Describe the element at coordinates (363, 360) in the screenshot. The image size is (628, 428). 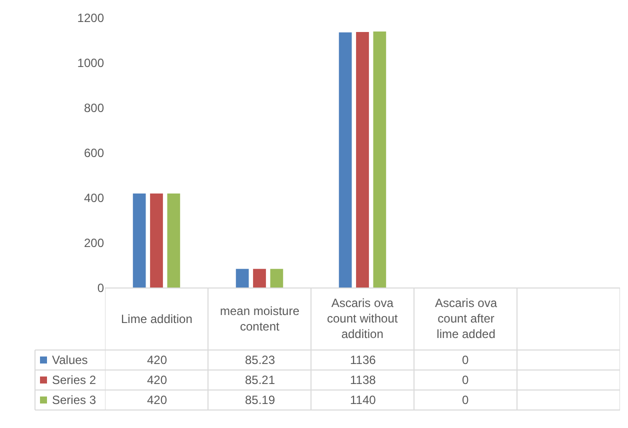
I see `data-label: 1136` at that location.